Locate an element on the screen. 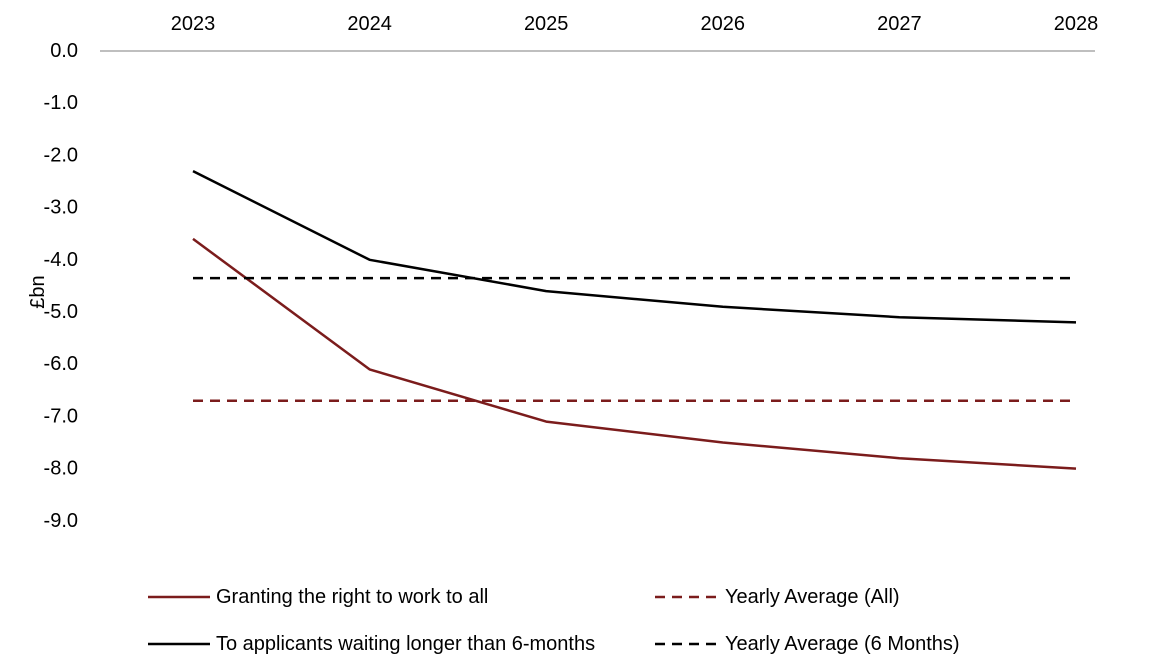  y-tick-label: -1.0 is located at coordinates (61, 103).